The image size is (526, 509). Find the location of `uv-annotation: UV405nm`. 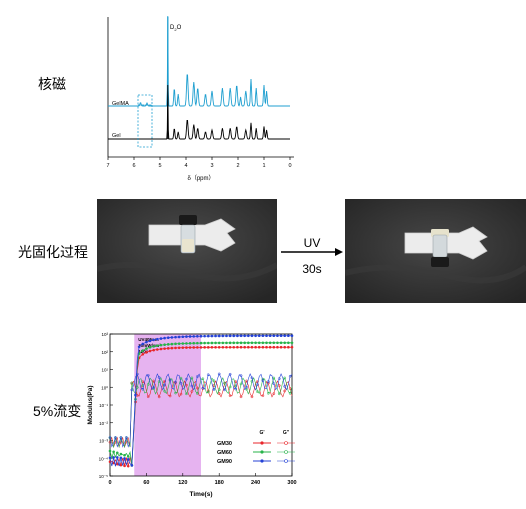

uv-annotation: UV405nm is located at coordinates (148, 339).